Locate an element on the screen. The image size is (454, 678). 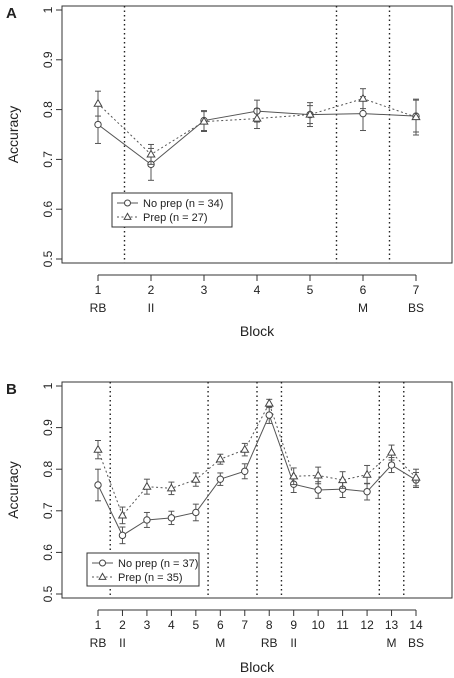
panel-letter: B is located at coordinates (11, 389).